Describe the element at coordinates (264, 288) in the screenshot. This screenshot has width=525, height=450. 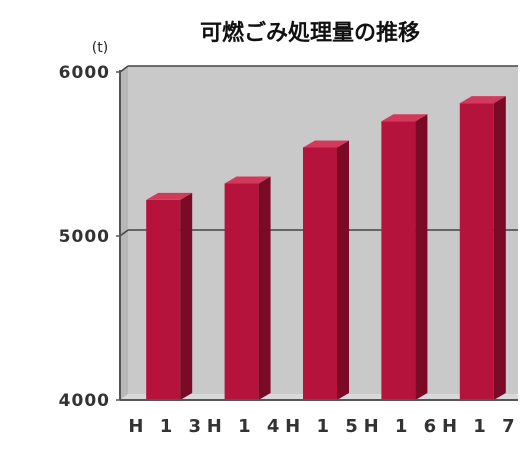
I see `bar-side-H14` at that location.